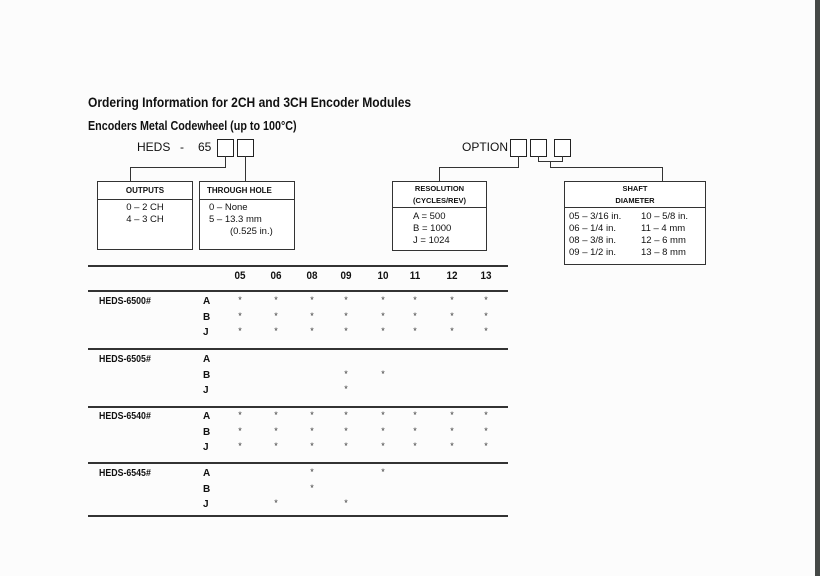  What do you see at coordinates (663, 252) in the screenshot?
I see `shaft-option: 13 – 8 mm` at bounding box center [663, 252].